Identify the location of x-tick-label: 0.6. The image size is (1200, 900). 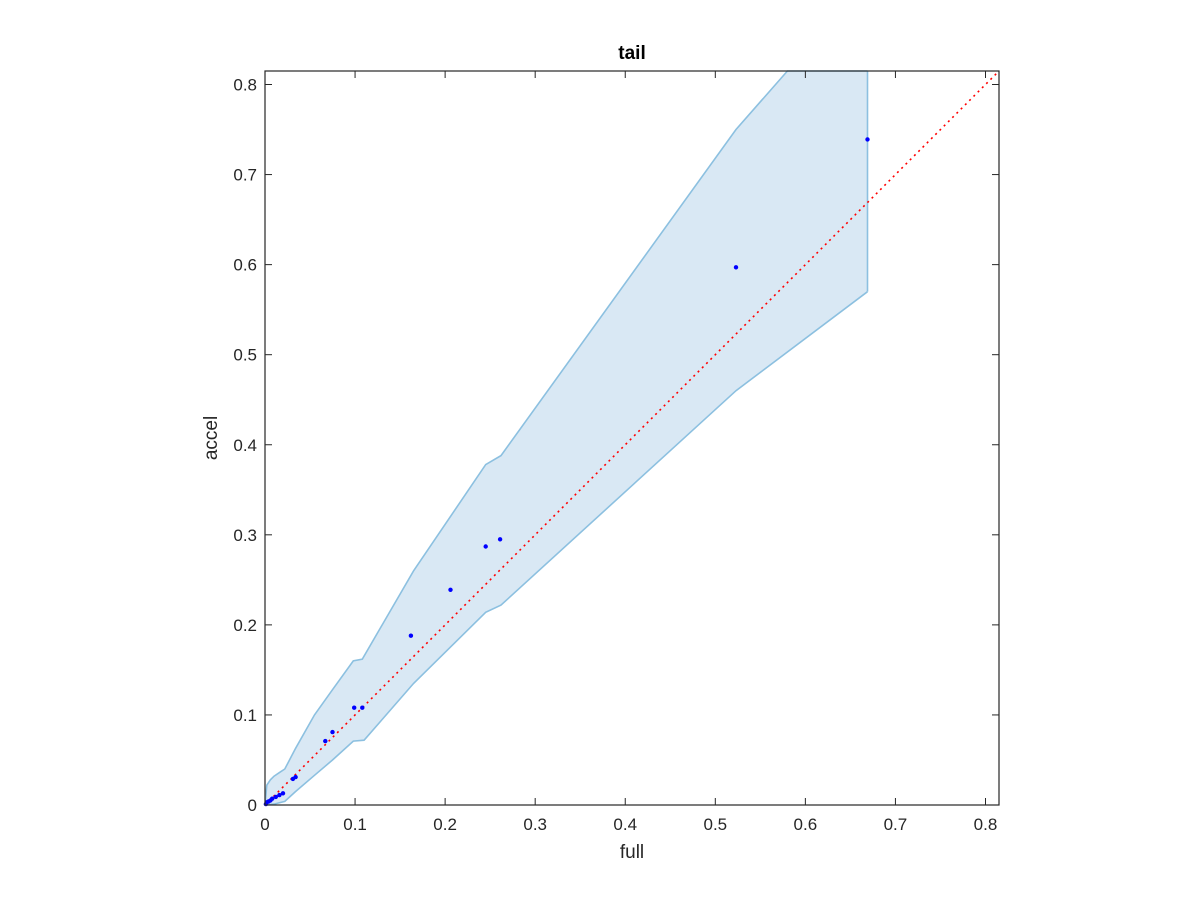
(806, 824).